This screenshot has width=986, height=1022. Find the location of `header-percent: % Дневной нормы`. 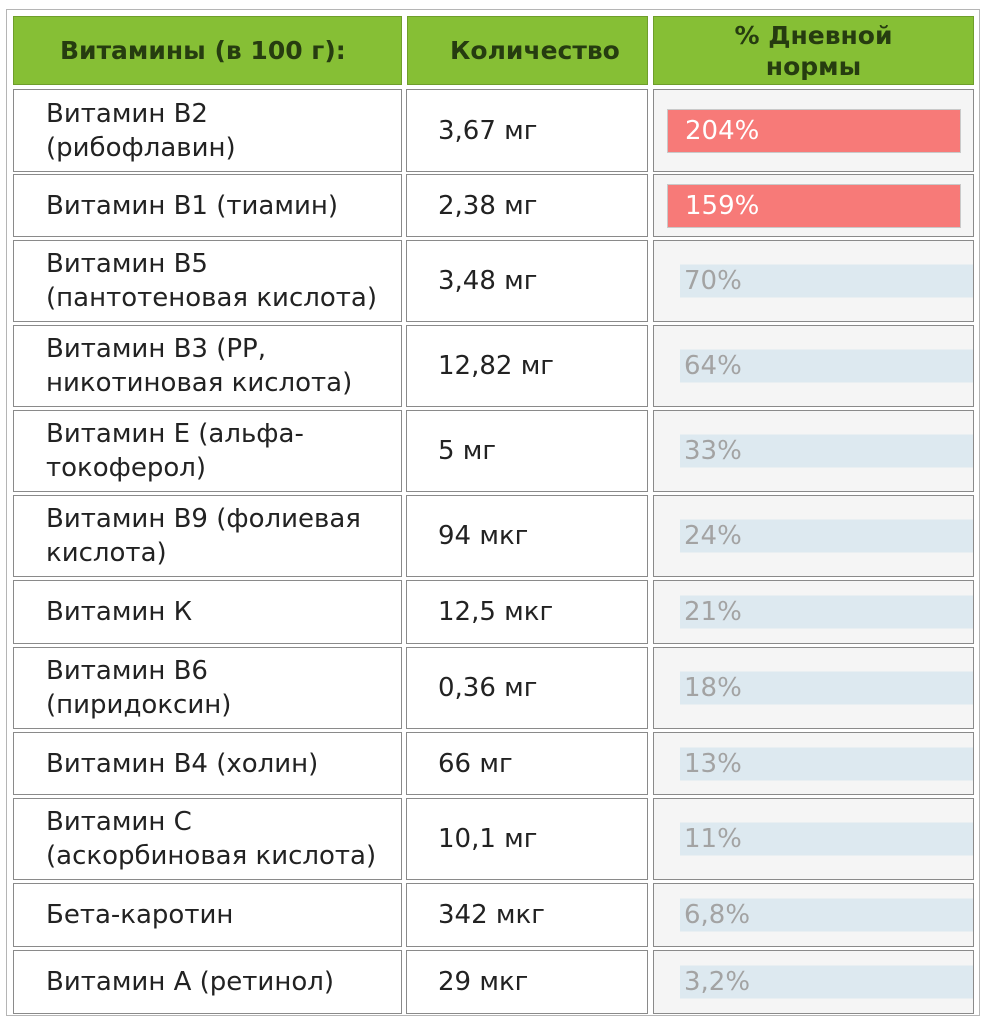

header-percent: % Дневной нормы is located at coordinates (813, 50).